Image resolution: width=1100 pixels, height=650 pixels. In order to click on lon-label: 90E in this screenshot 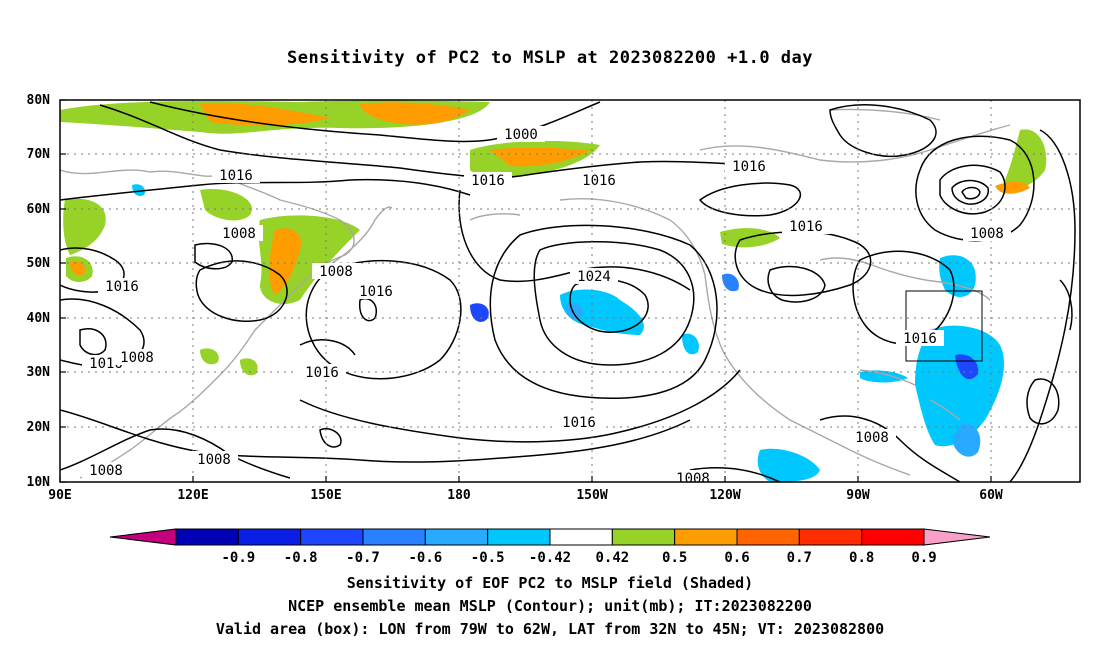, I will do `click(59, 495)`.